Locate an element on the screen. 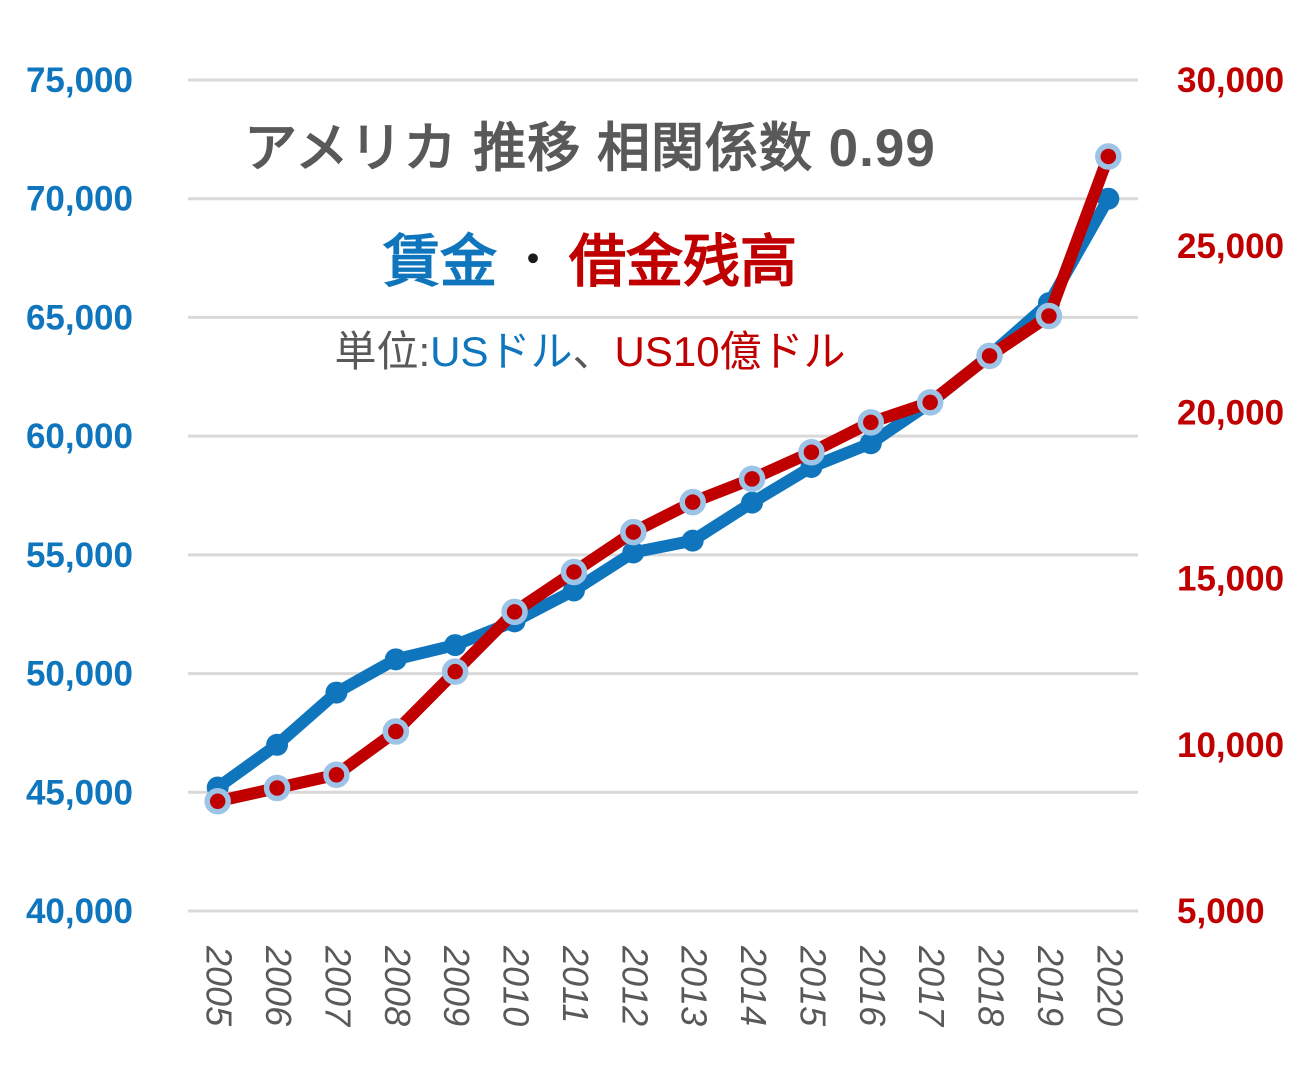 Image resolution: width=1299 pixels, height=1084 pixels. x-axis-year-label: 2006 is located at coordinates (278, 986).